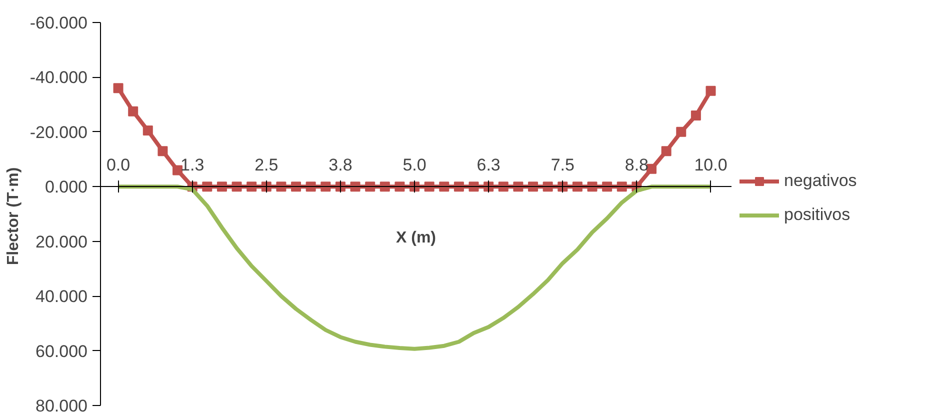  What do you see at coordinates (562, 165) in the screenshot?
I see `x-tick-label: 7.5` at bounding box center [562, 165].